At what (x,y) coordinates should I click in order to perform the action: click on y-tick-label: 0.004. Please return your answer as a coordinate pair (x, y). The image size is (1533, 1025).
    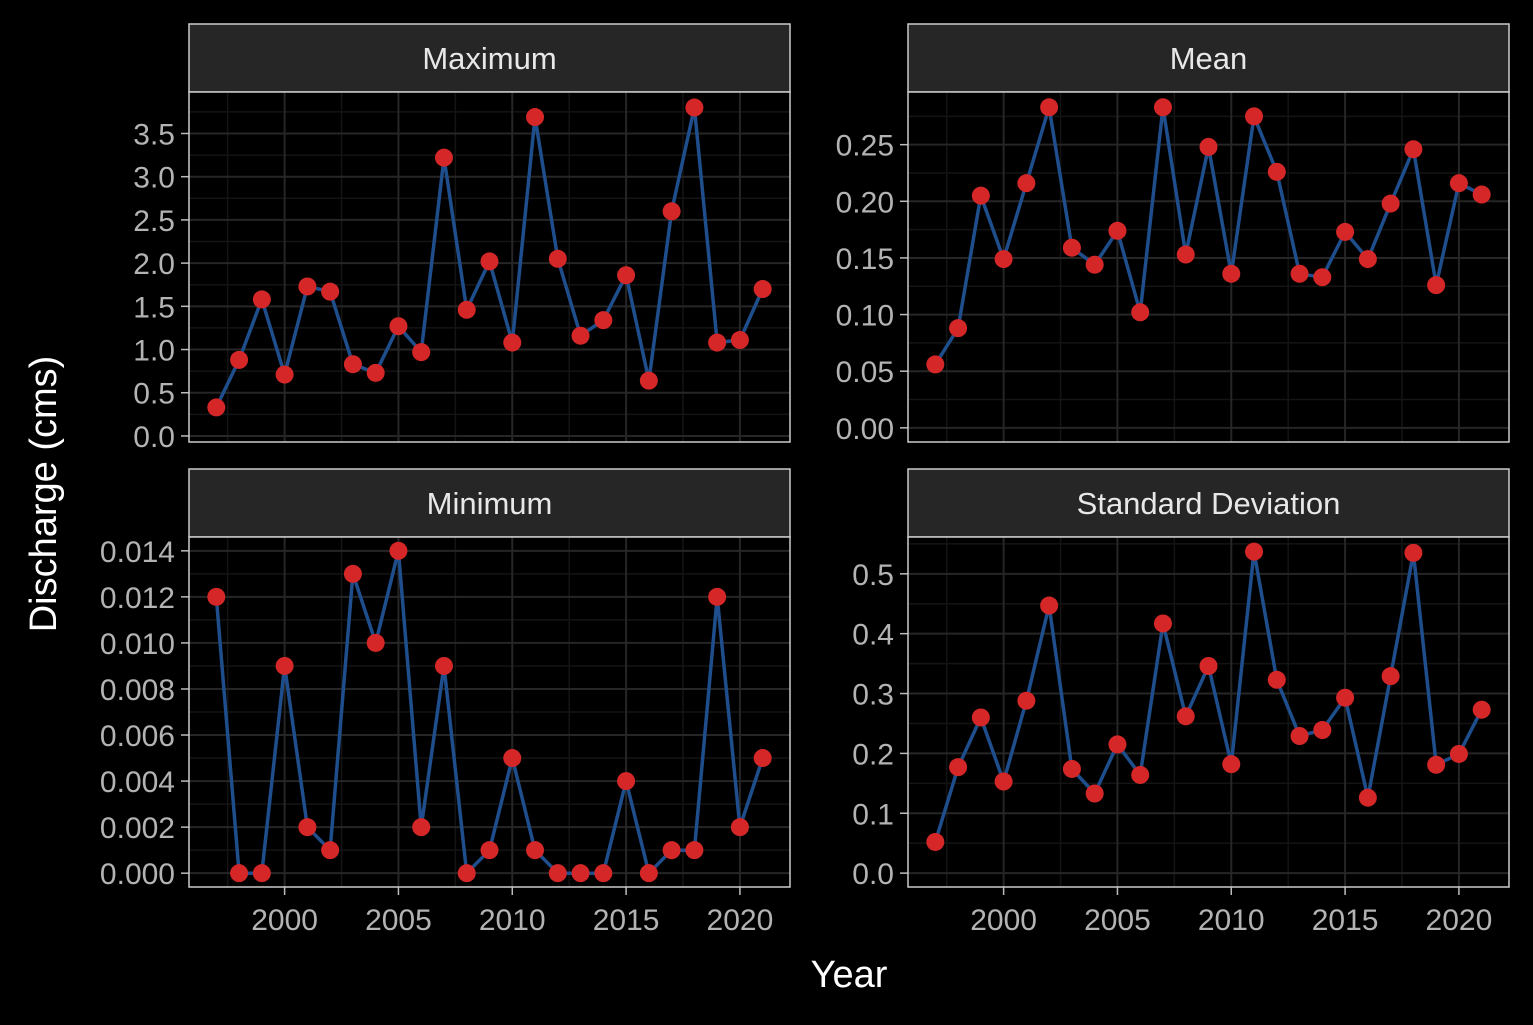
    Looking at the image, I should click on (137, 782).